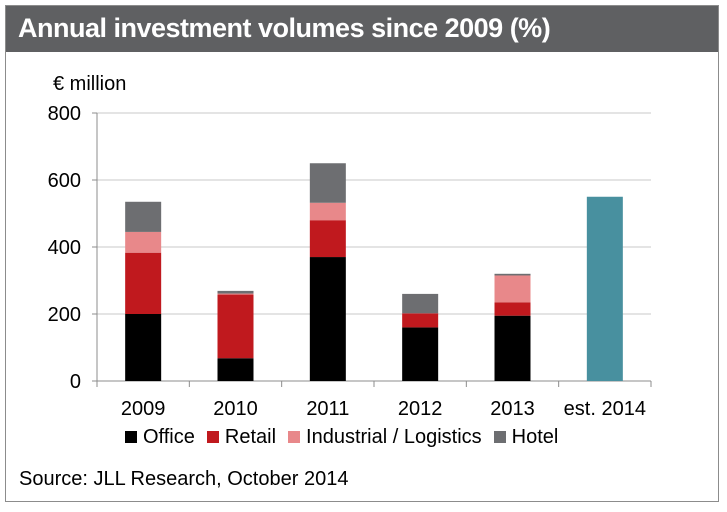 The height and width of the screenshot is (512, 727). I want to click on legend-label: Office, so click(169, 436).